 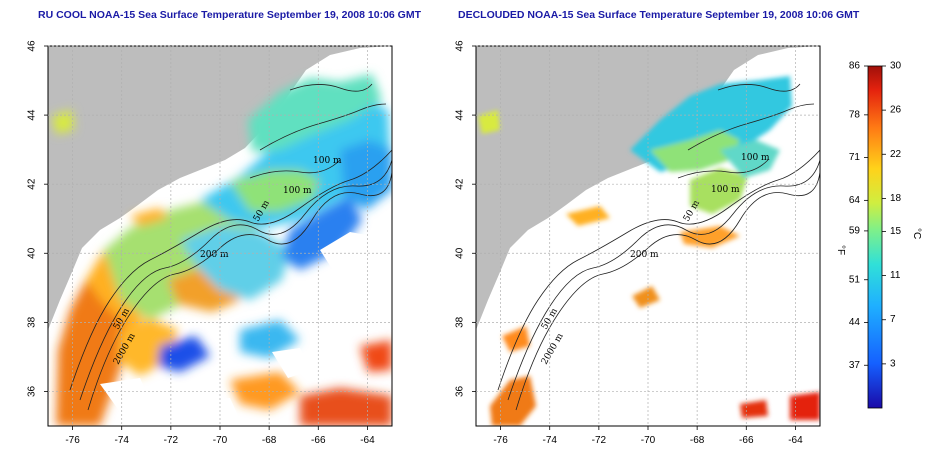 I want to click on celsius-tick-label: 3, so click(x=893, y=363).